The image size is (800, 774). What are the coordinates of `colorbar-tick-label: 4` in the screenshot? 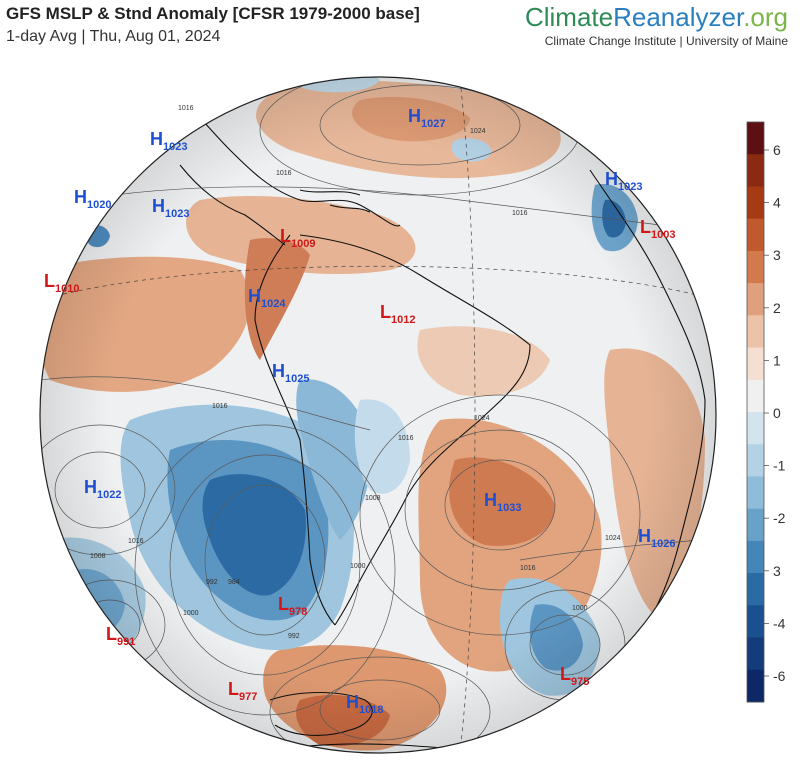 It's located at (777, 203).